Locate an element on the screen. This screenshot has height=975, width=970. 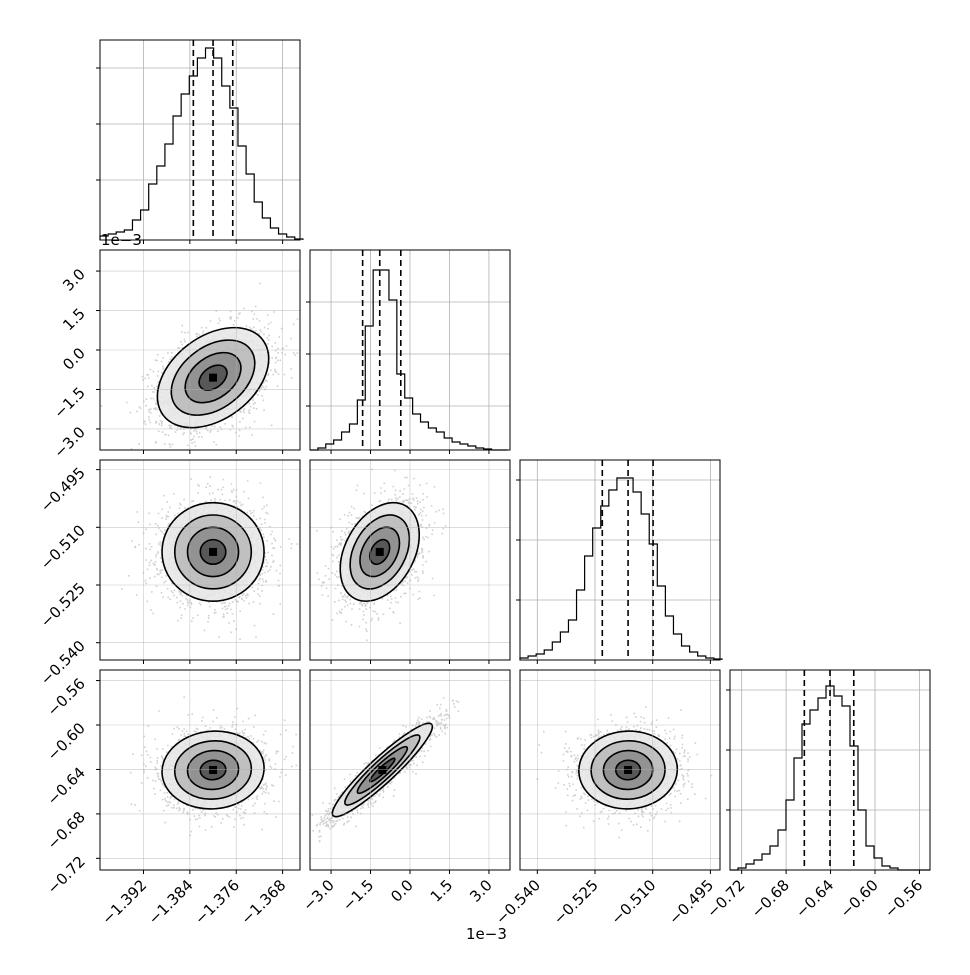
scatter-2-0-frame is located at coordinates (200, 560).